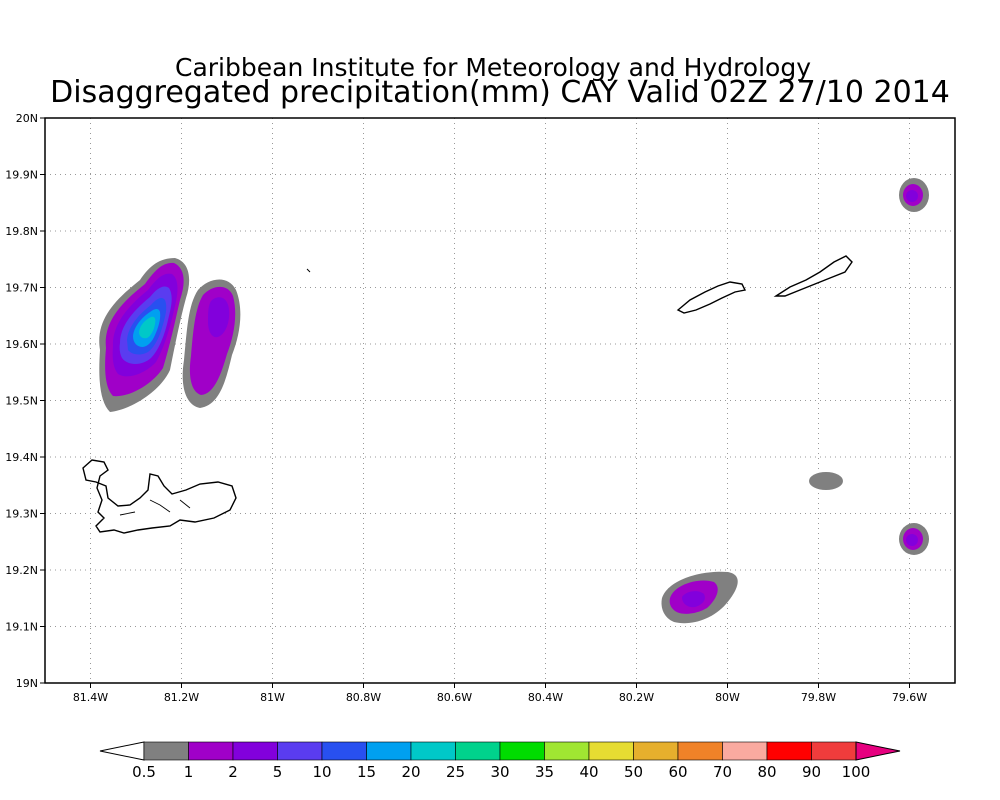  I want to click on colorbar-label: 100, so click(856, 772).